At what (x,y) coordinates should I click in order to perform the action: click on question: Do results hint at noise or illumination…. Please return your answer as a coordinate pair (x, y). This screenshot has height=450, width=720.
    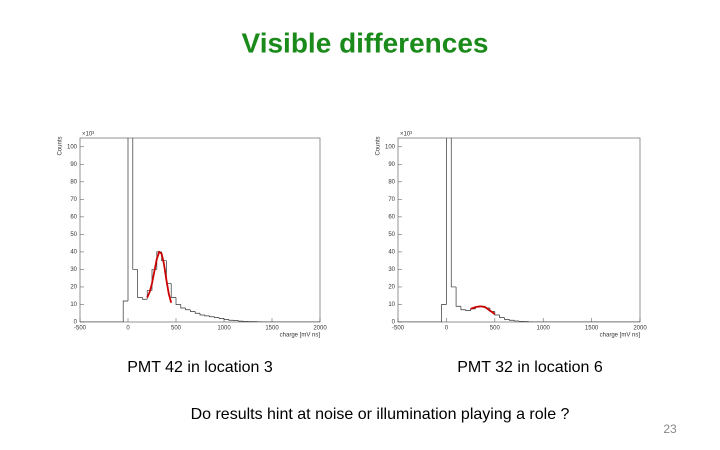
    Looking at the image, I should click on (380, 414).